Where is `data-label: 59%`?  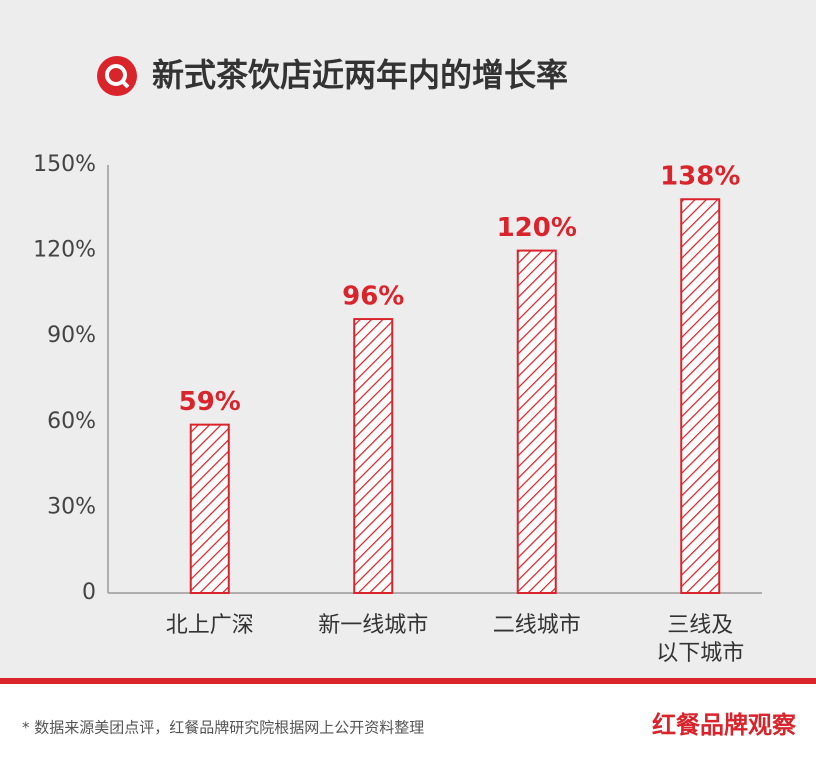 data-label: 59% is located at coordinates (210, 402).